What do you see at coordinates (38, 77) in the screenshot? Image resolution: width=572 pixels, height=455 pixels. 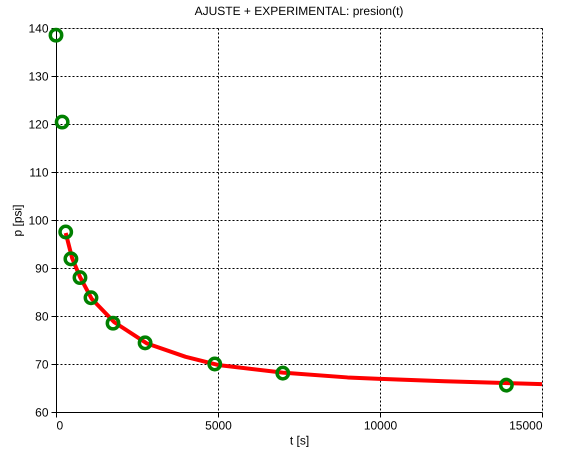 I see `y-tick-label: 130` at bounding box center [38, 77].